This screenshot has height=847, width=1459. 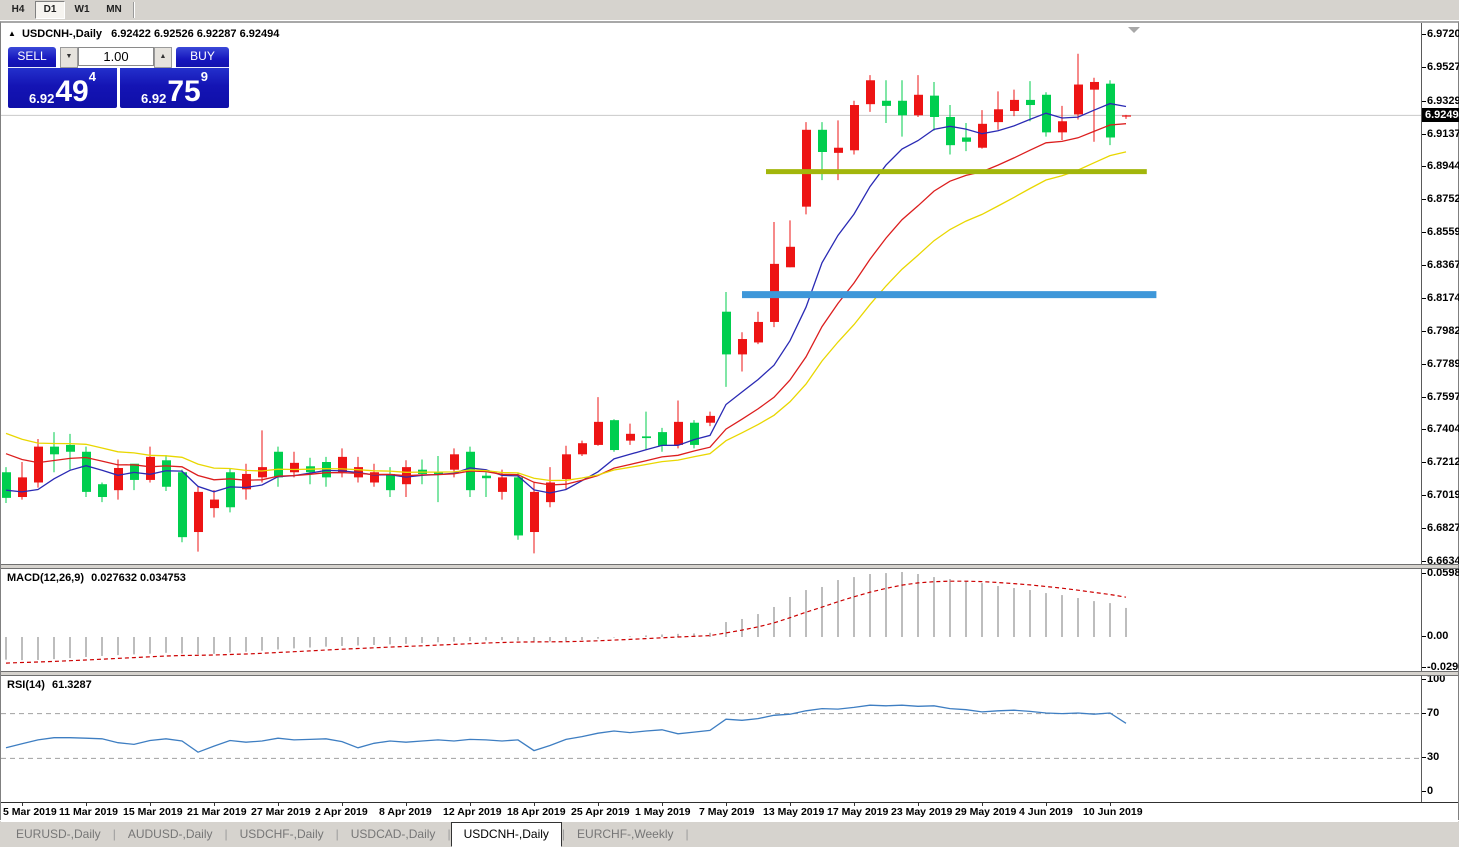 I want to click on macd-label: MACD(12,26,9) 0.027632 0.034753, so click(x=96, y=578).